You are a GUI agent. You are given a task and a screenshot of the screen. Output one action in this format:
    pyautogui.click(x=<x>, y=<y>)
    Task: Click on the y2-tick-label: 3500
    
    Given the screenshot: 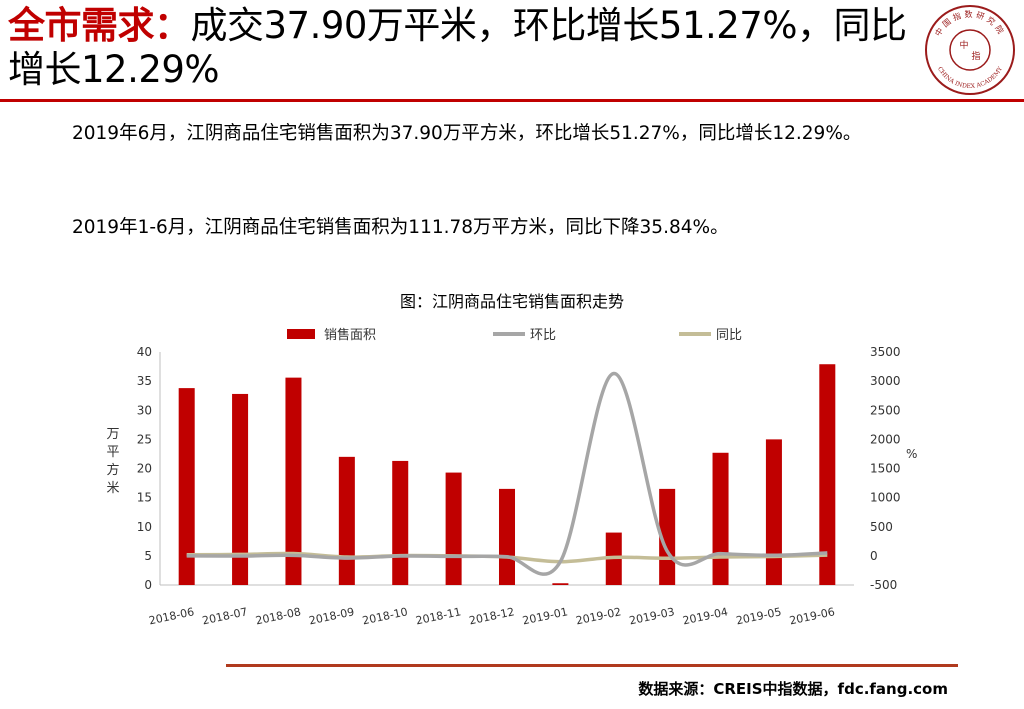 What is the action you would take?
    pyautogui.click(x=885, y=352)
    